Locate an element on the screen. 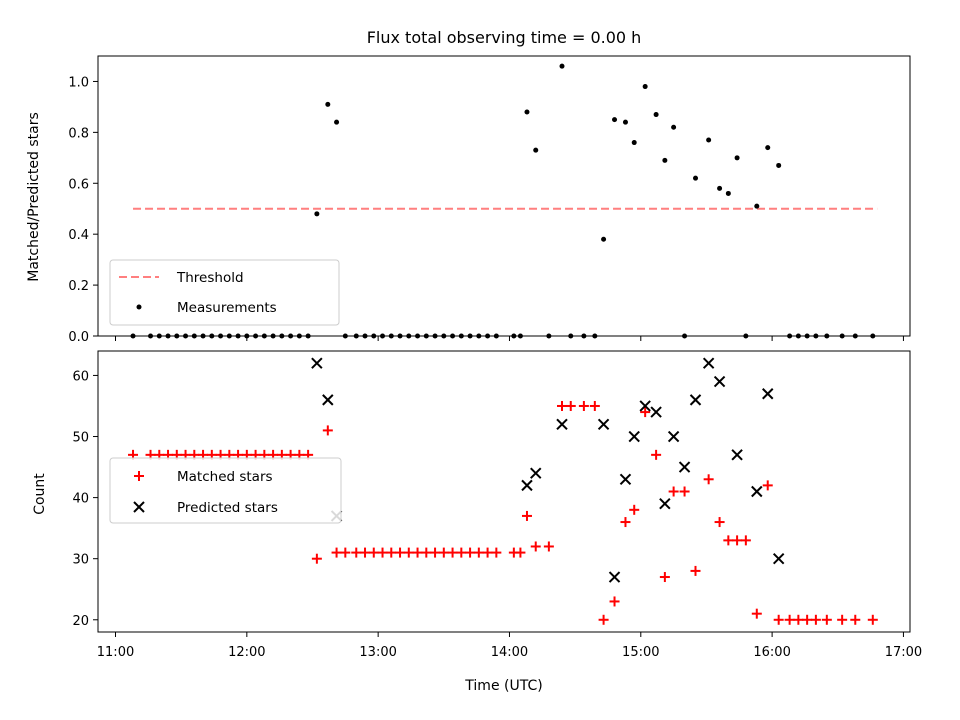  bottom-x-tick-label: 13:00 is located at coordinates (377, 652).